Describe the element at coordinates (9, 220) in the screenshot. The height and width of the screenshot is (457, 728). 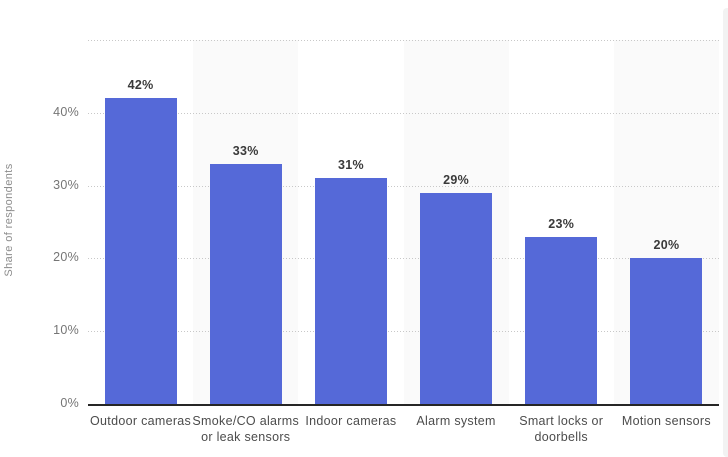
I see `y-axis-title: Share of respondents` at that location.